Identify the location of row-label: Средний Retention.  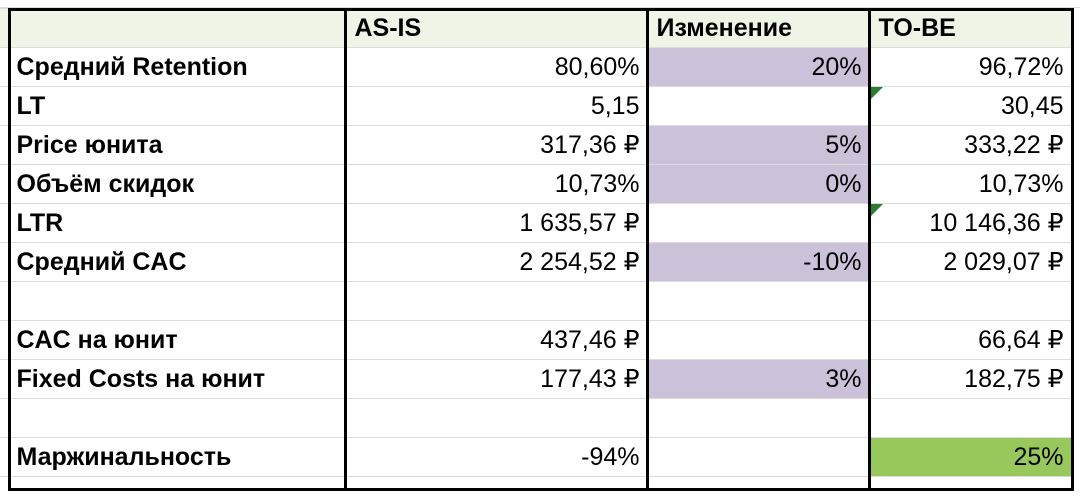
(177, 67).